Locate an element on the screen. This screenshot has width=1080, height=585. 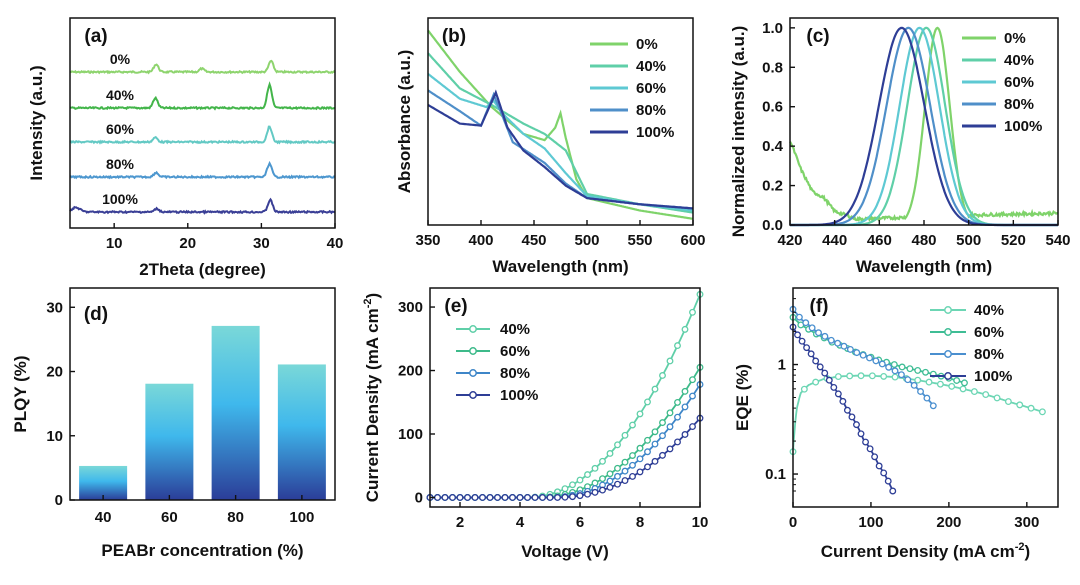
y-tick-label: 10 is located at coordinates (54, 436).